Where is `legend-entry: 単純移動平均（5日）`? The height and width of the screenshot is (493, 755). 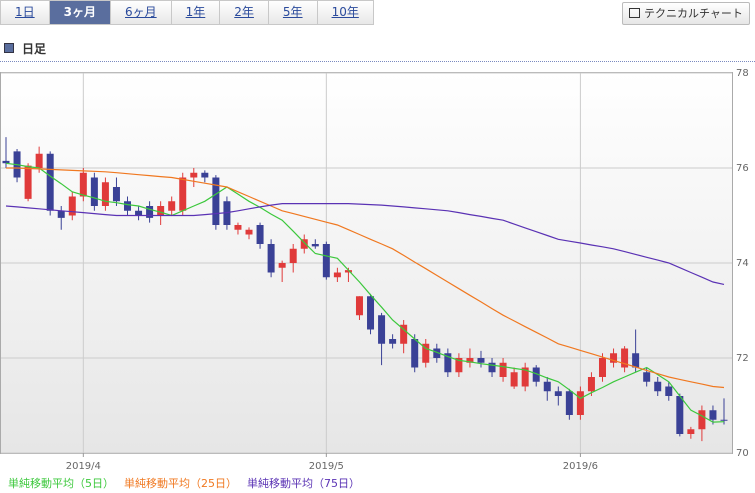
legend-entry: 単純移動平均（5日） is located at coordinates (61, 483).